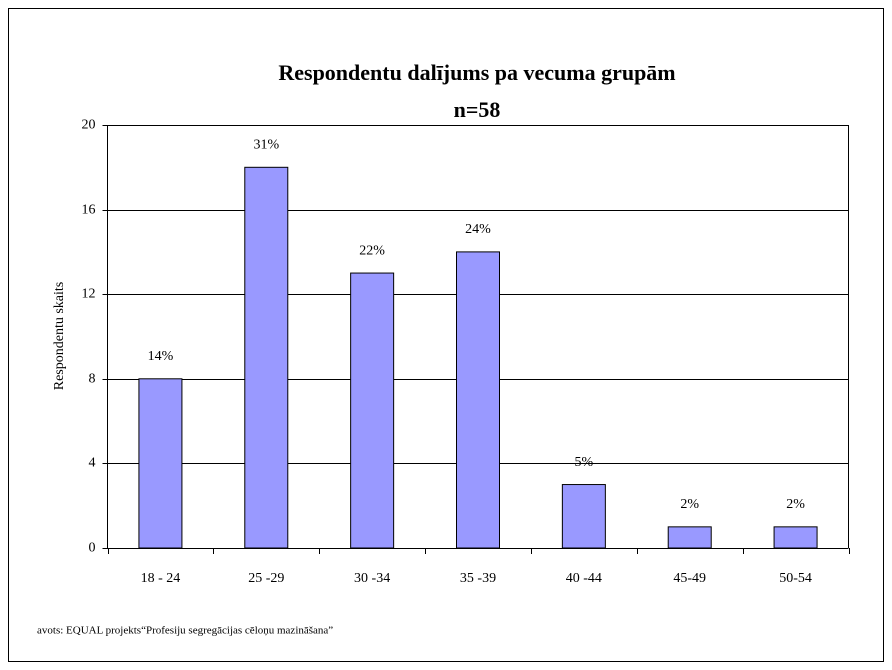  Describe the element at coordinates (372, 578) in the screenshot. I see `x-tick-label: 30 -34` at that location.